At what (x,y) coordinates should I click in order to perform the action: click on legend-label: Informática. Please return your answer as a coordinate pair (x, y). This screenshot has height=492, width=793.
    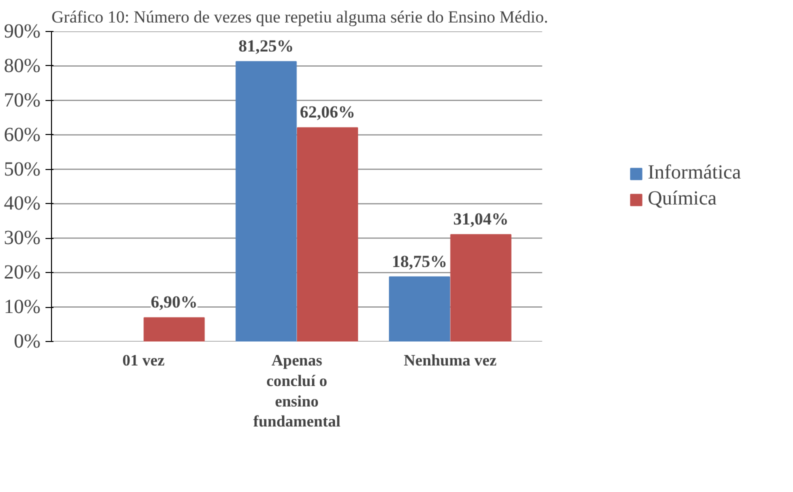
    Looking at the image, I should click on (694, 173).